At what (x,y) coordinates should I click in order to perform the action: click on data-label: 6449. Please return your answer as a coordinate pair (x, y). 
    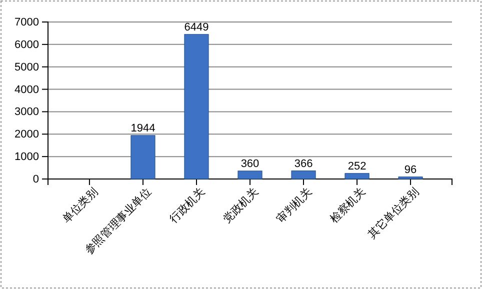
    Looking at the image, I should click on (196, 27).